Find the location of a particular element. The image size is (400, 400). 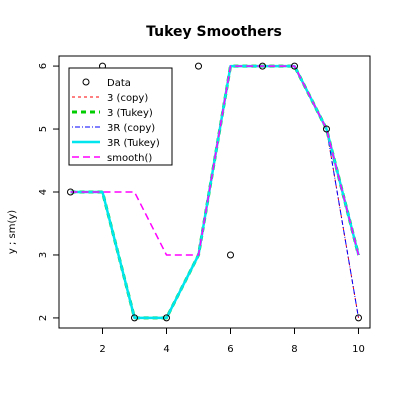

y-tick-label: 5 is located at coordinates (43, 129).